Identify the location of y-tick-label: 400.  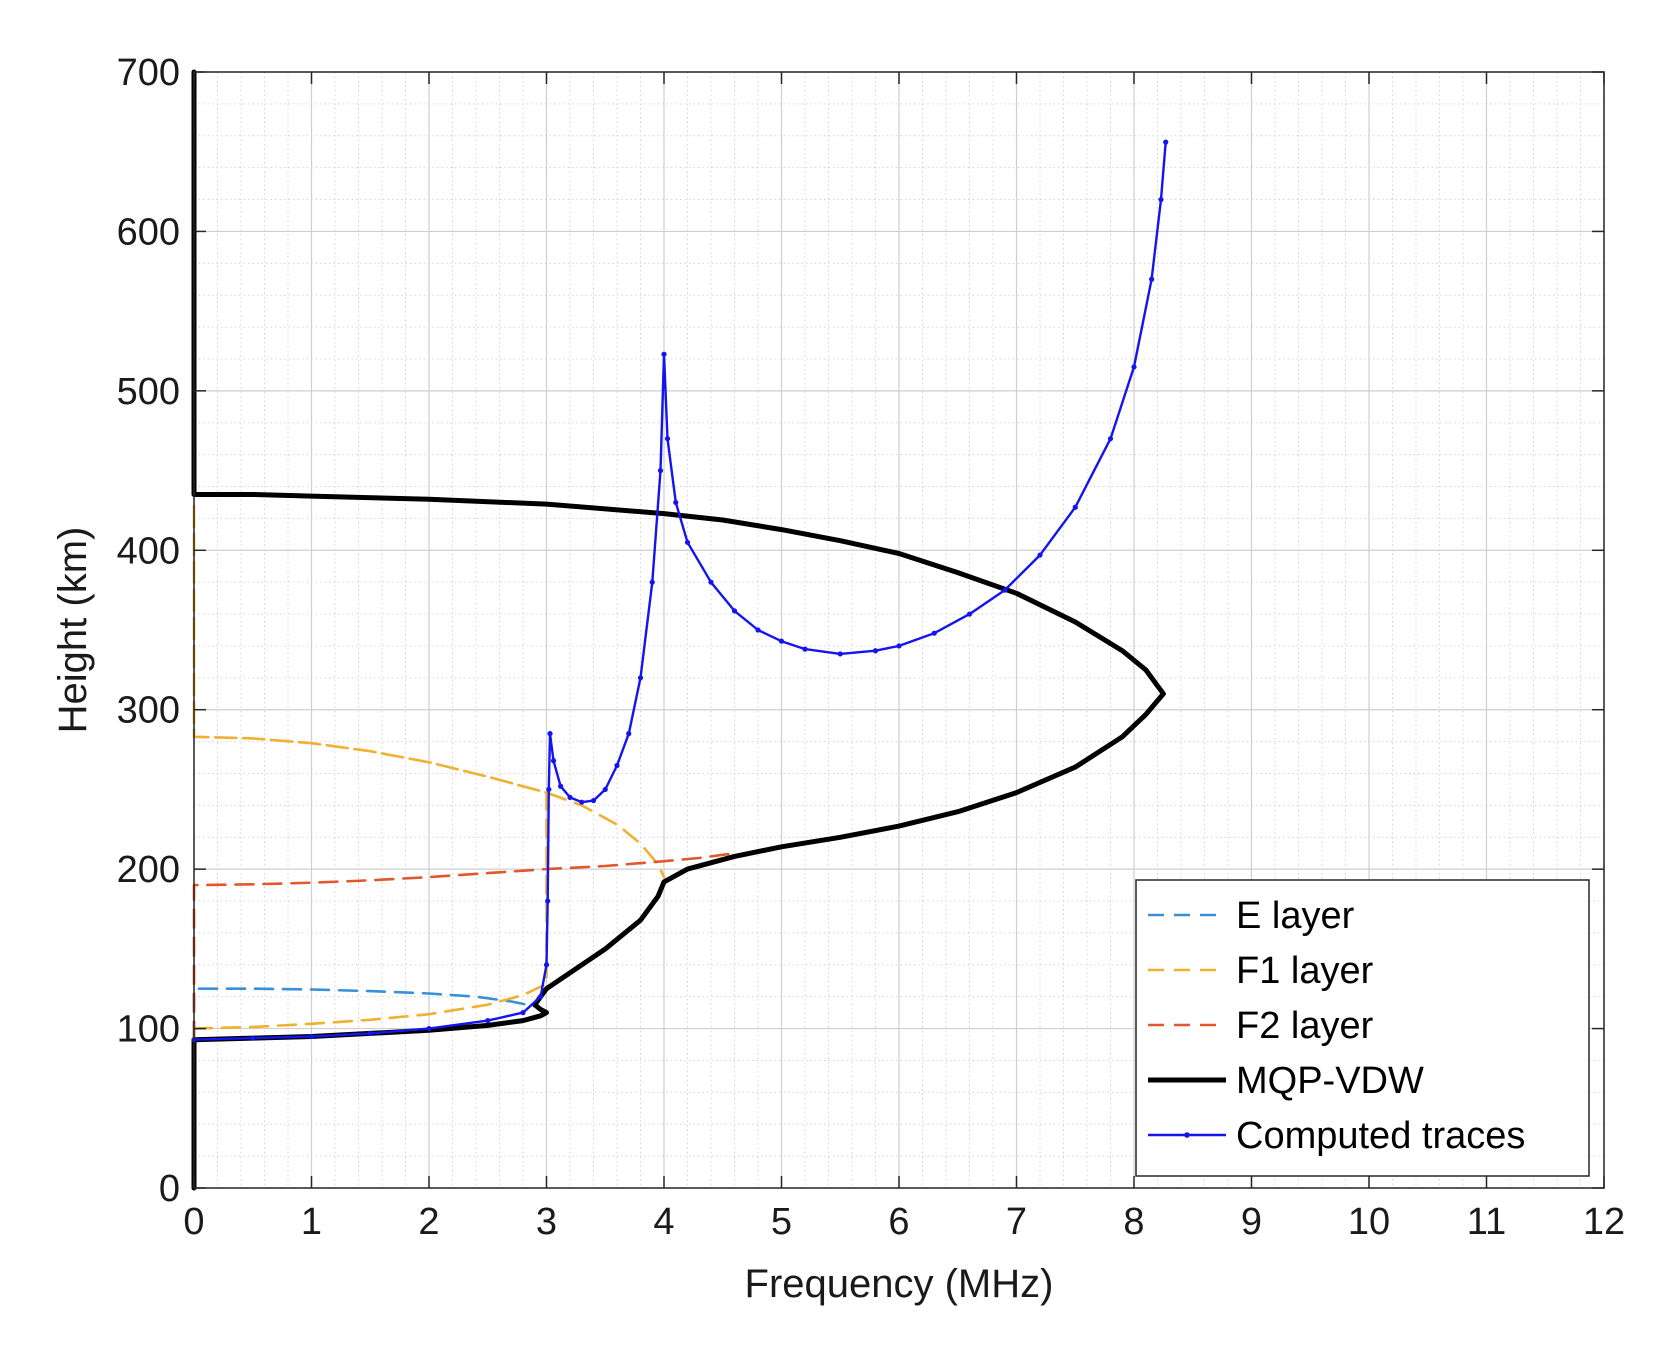
(148, 551).